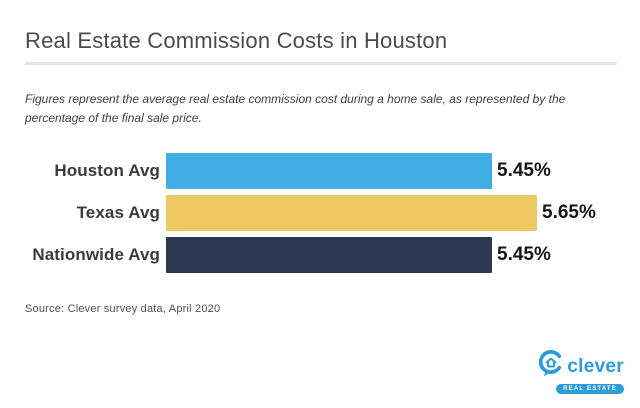 The height and width of the screenshot is (408, 640). Describe the element at coordinates (118, 212) in the screenshot. I see `bar-label-texas: Texas Avg` at that location.